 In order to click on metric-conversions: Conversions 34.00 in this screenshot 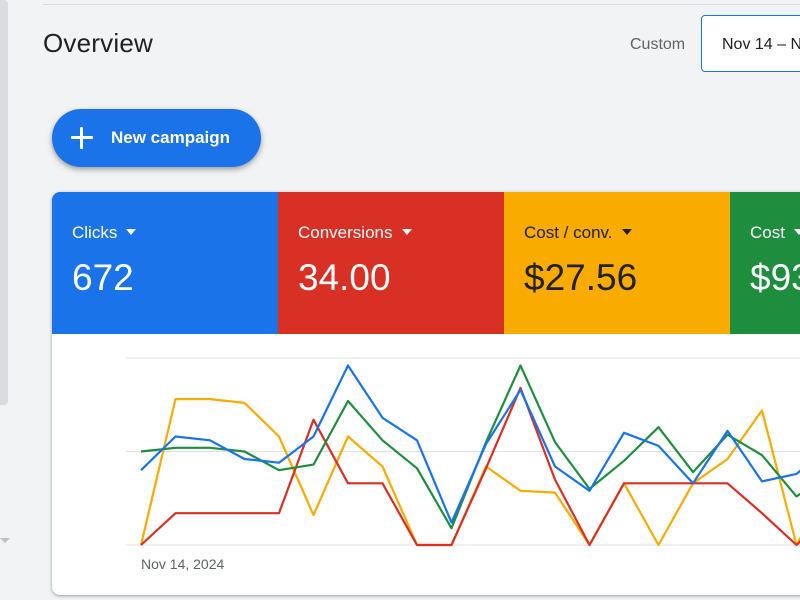, I will do `click(391, 263)`.